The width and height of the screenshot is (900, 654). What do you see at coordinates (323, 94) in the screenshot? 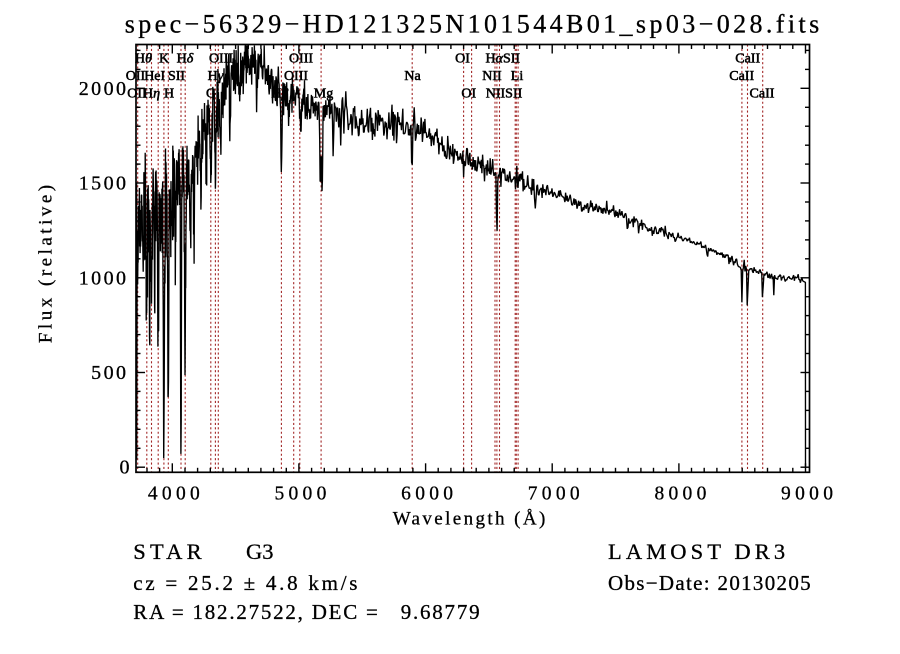
I see `svg-text: Mg` at bounding box center [323, 94].